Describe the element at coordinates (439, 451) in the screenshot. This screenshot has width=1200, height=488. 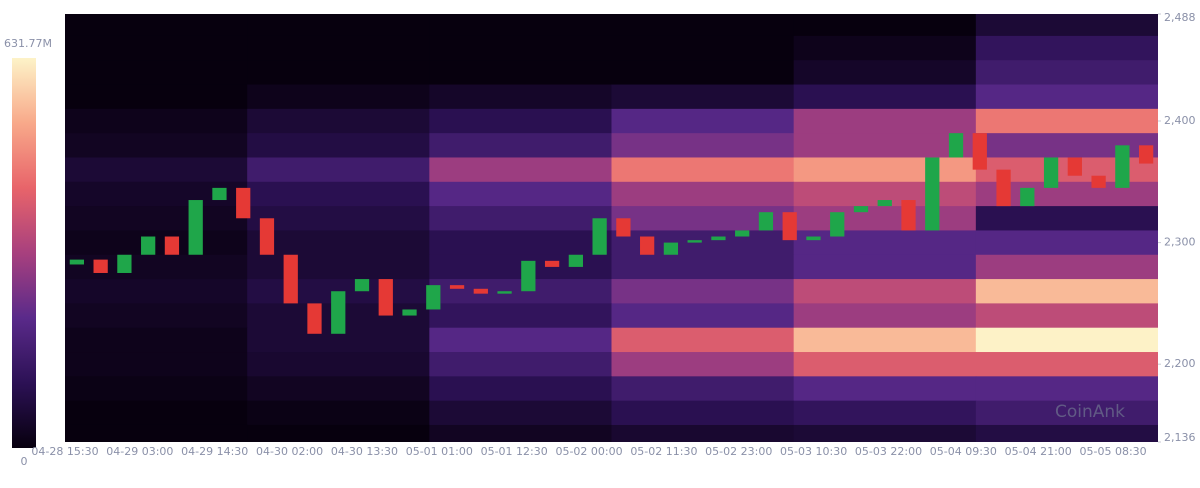
I see `x-tick-label: 05-01 01:00` at that location.